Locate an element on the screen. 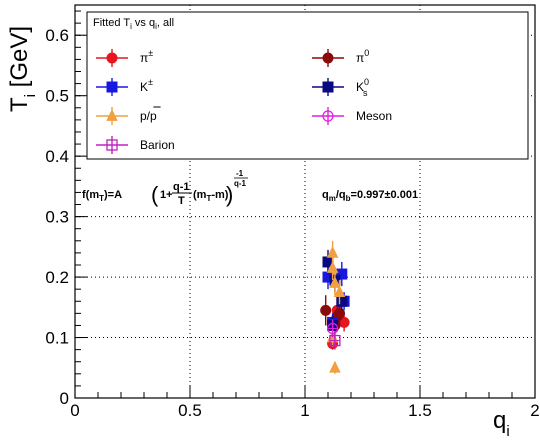 The image size is (540, 442). y-tick-label: 0.1 is located at coordinates (57, 338).